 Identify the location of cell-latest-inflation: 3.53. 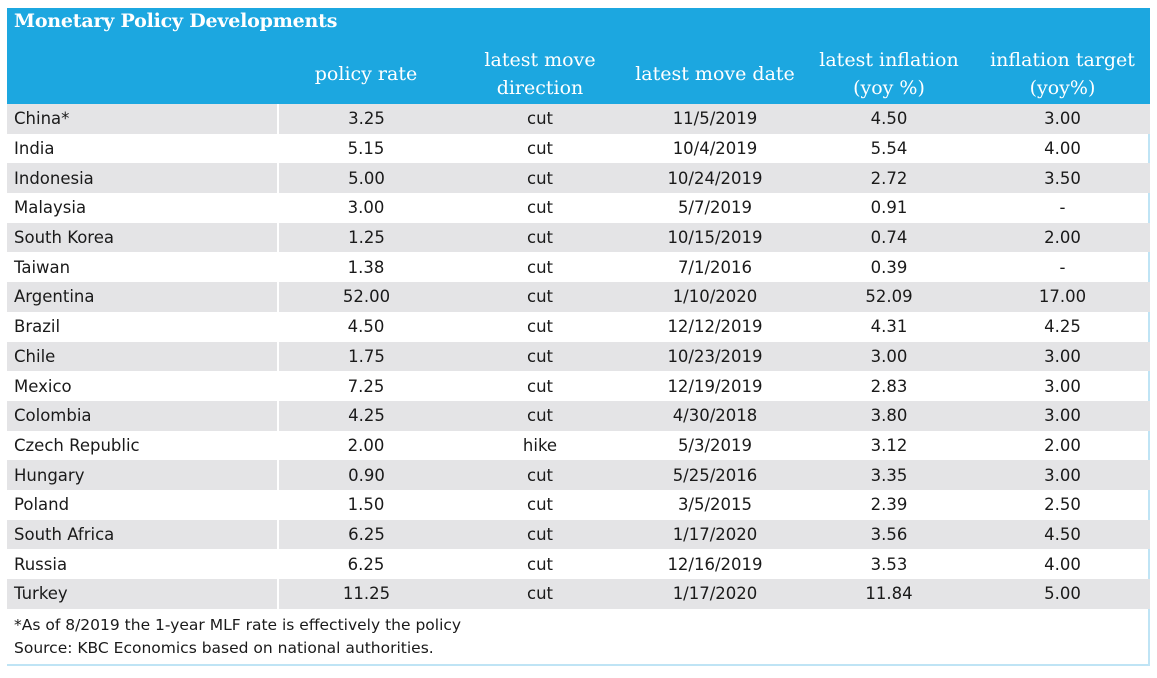
(889, 564).